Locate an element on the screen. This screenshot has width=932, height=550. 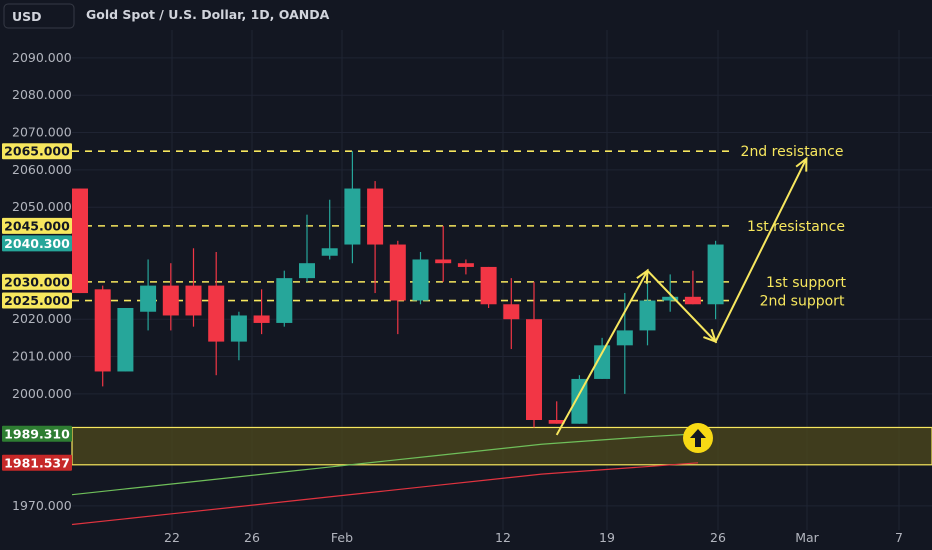
y-tick-label: 2010.000 is located at coordinates (42, 356).